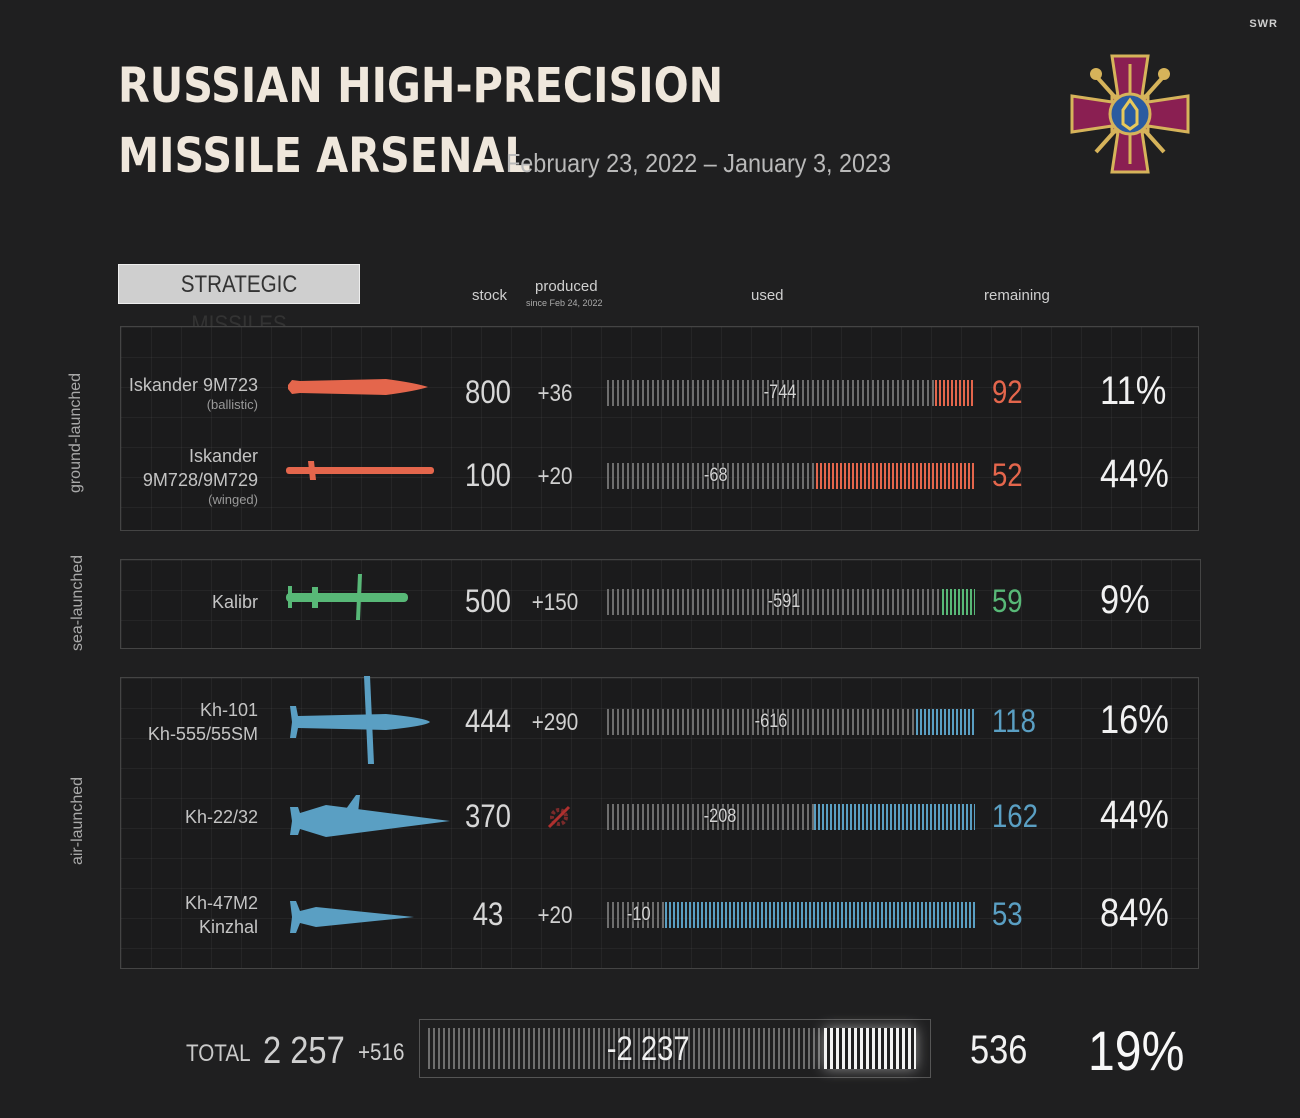 The width and height of the screenshot is (1300, 1118). I want to click on usage-bar: -208, so click(791, 817).